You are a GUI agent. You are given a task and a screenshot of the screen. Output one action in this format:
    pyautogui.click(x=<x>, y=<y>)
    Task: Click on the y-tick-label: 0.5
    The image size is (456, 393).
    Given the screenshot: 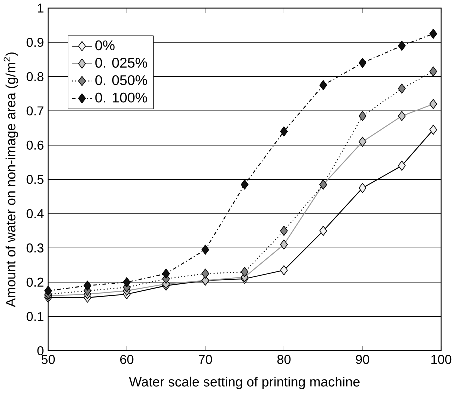 What is the action you would take?
    pyautogui.click(x=35, y=179)
    